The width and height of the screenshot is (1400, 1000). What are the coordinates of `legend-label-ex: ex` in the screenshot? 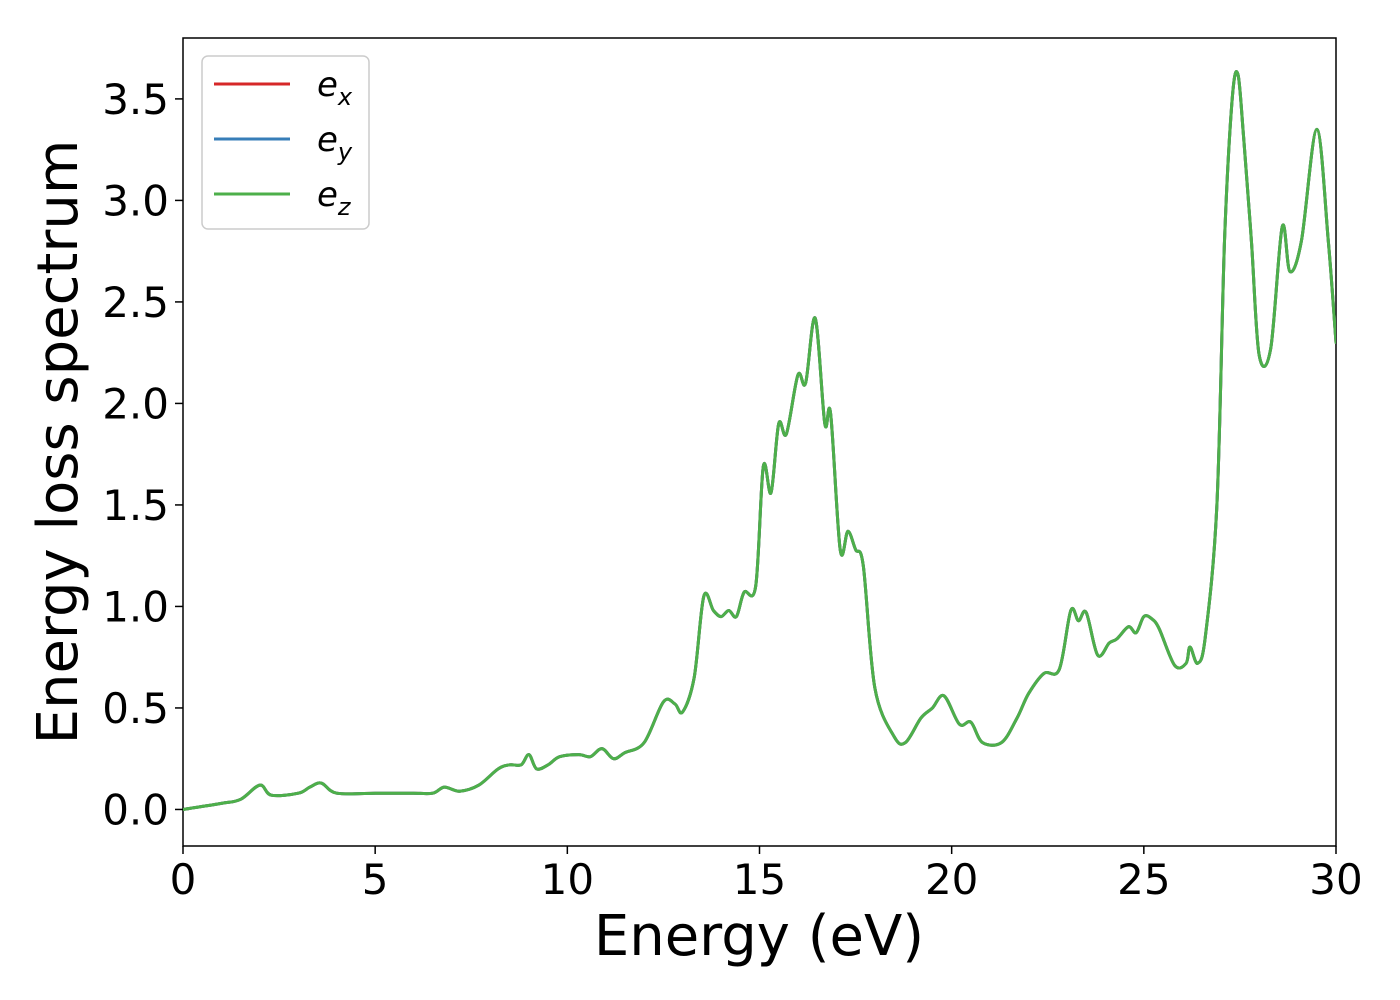 It's located at (335, 88).